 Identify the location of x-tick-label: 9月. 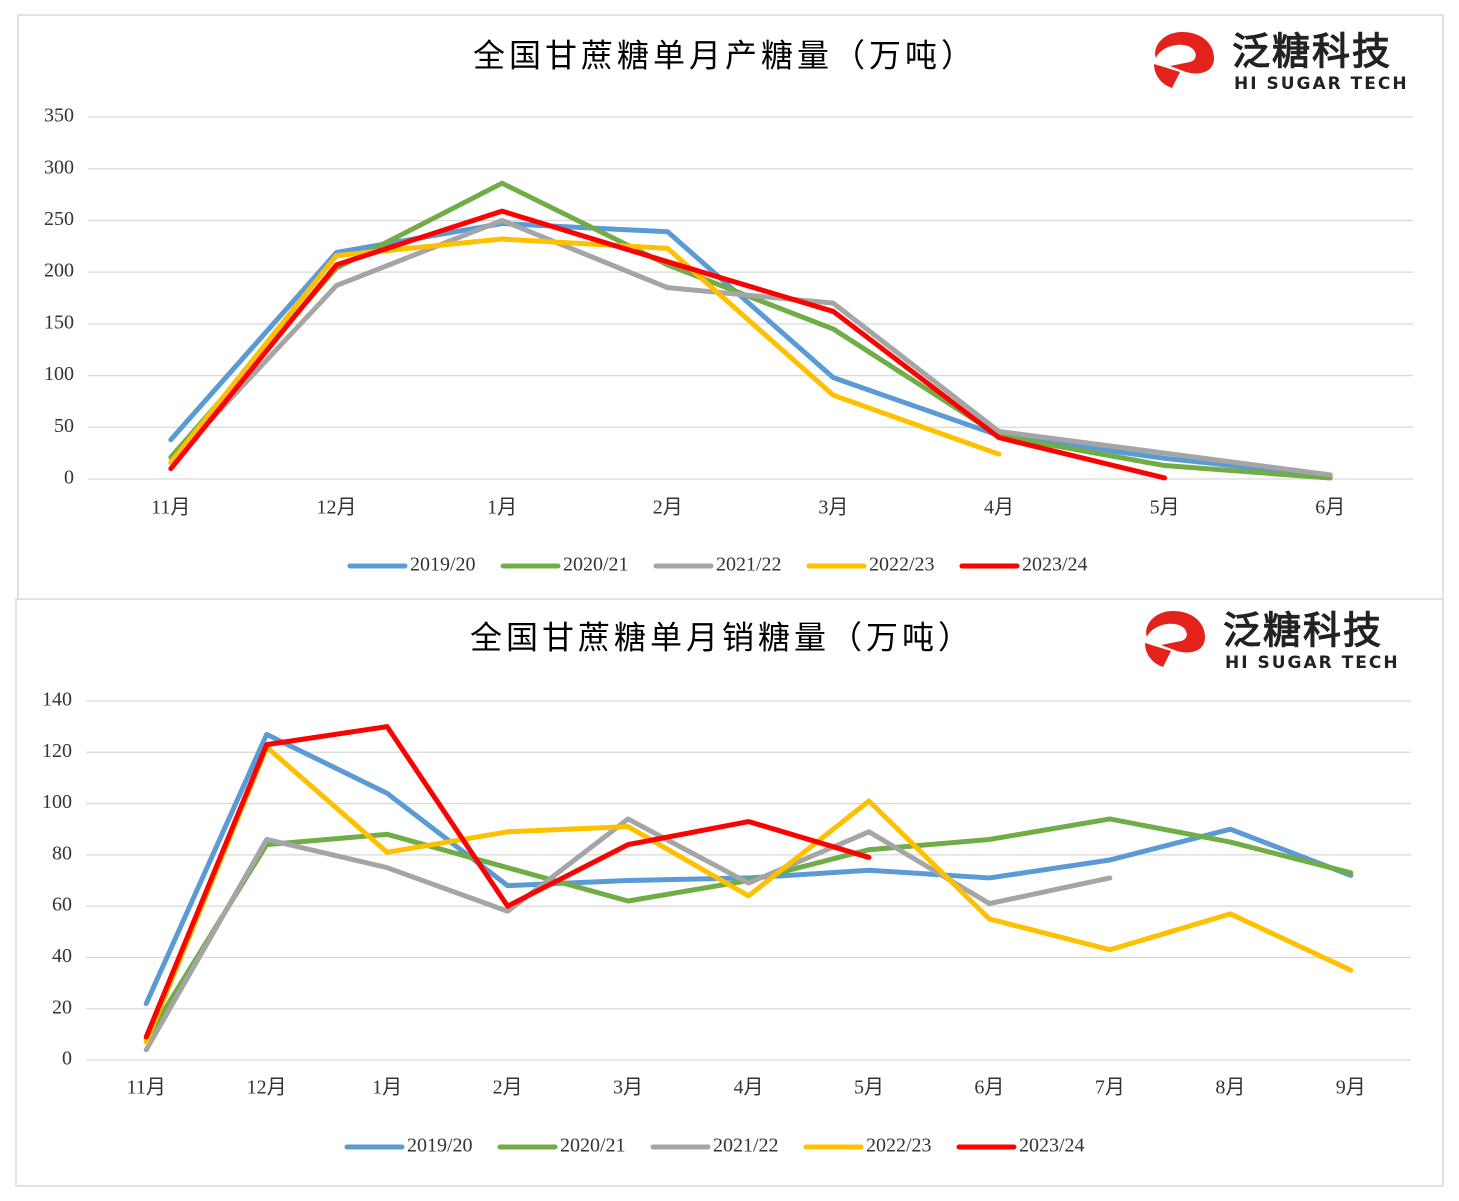
(1351, 1088).